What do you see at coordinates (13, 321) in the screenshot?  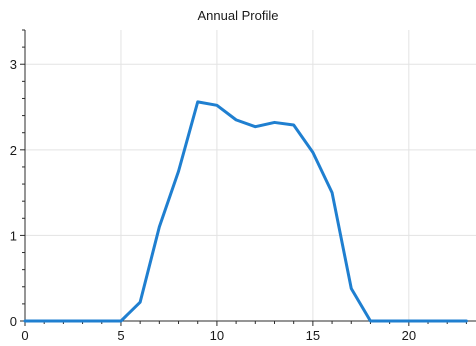 I see `y-tick-label: 0` at bounding box center [13, 321].